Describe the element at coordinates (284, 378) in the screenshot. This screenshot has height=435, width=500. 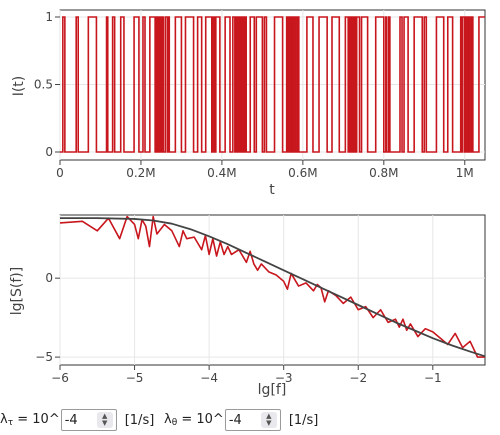
I see `x-tick-label: −3` at that location.